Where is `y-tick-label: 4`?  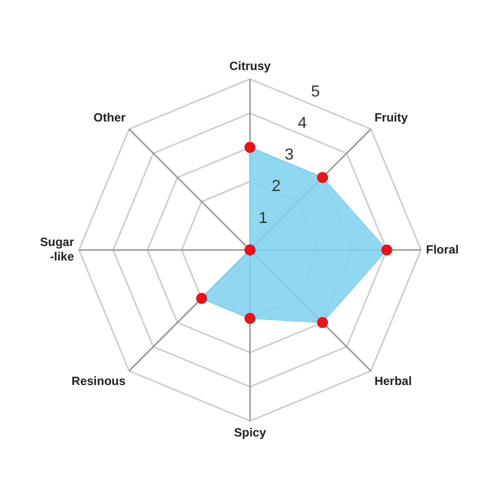
y-tick-label: 4 is located at coordinates (302, 123).